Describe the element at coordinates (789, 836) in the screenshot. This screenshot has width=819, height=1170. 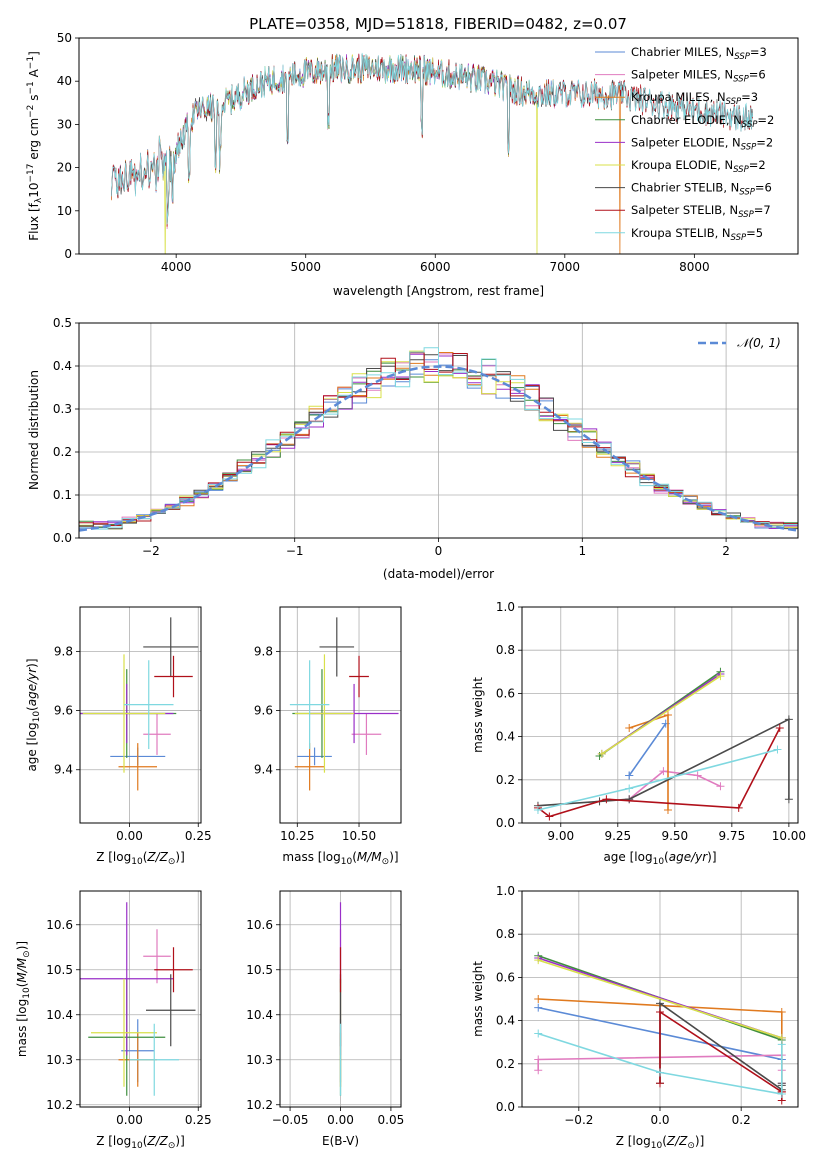
I see `x-tick-label: 10.00` at that location.